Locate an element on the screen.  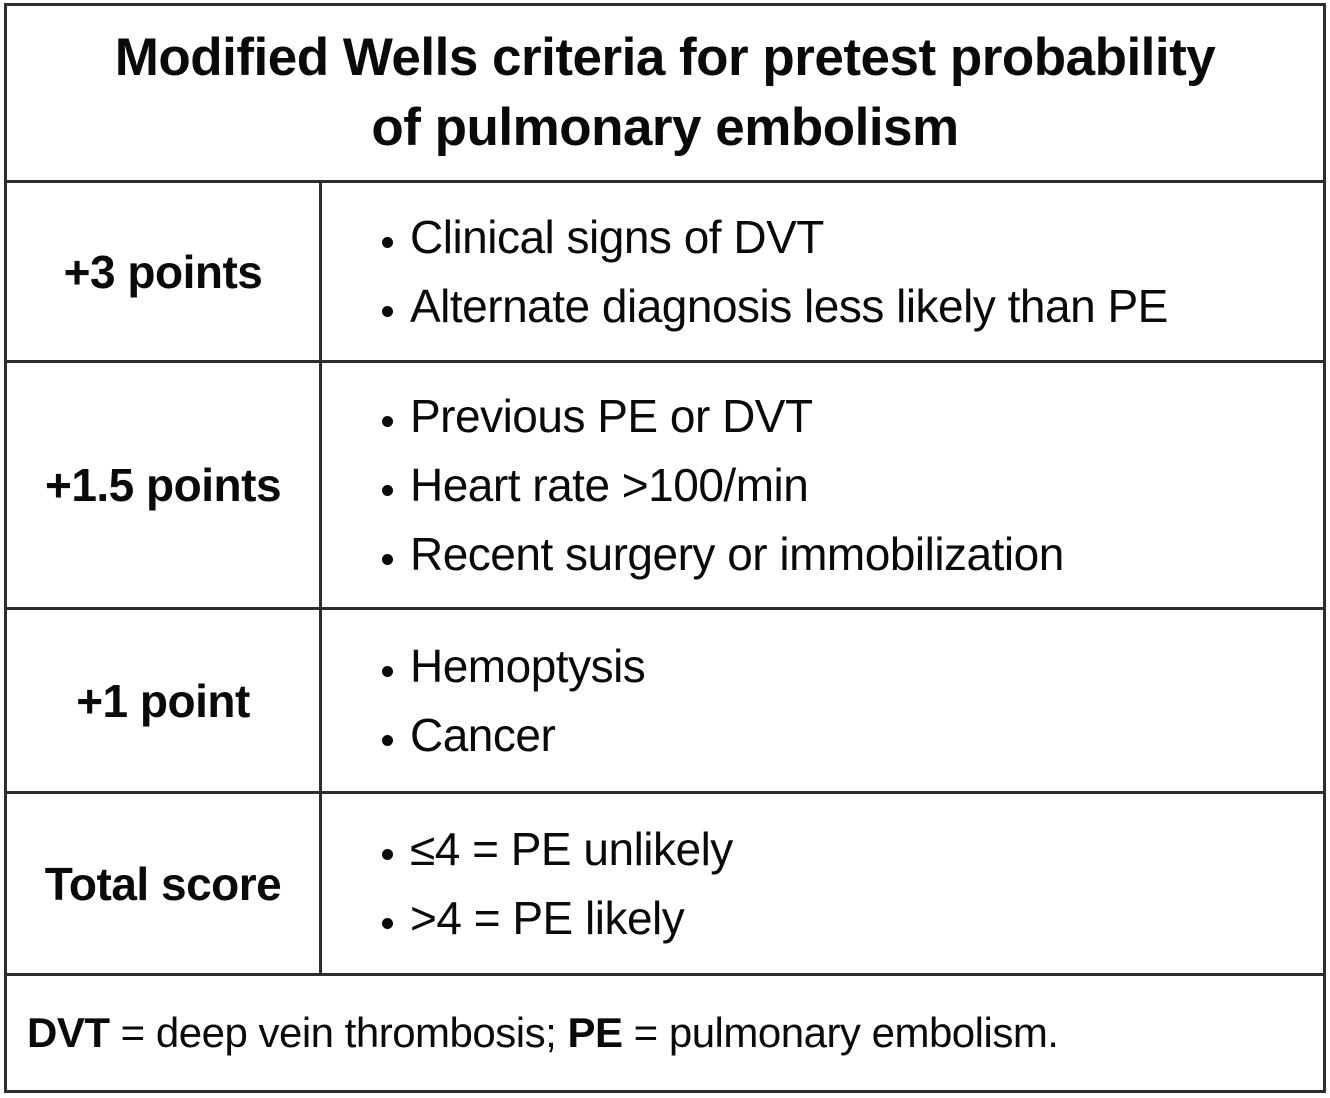
points-label: +1 point is located at coordinates (163, 700).